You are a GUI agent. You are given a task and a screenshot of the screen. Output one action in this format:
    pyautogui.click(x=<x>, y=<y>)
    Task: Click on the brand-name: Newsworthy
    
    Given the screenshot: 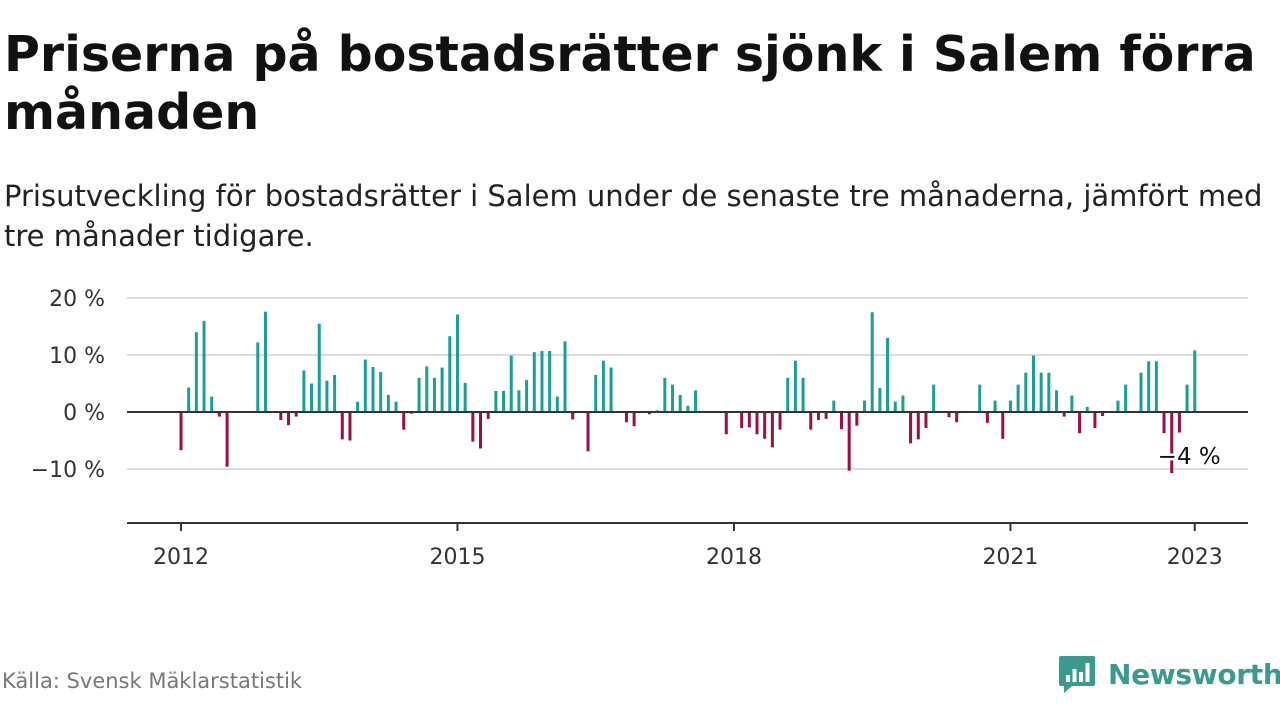 What is the action you would take?
    pyautogui.click(x=1194, y=674)
    